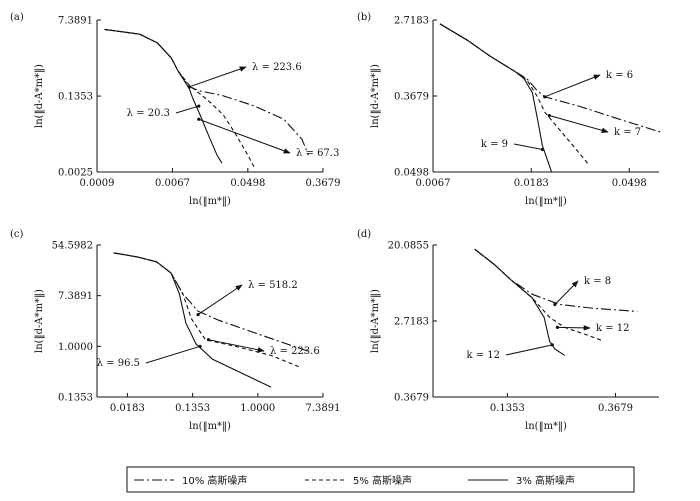  I want to click on legend: 10% 高斯噪声 5% 高斯噪声 3% 高斯噪声, so click(380, 479).